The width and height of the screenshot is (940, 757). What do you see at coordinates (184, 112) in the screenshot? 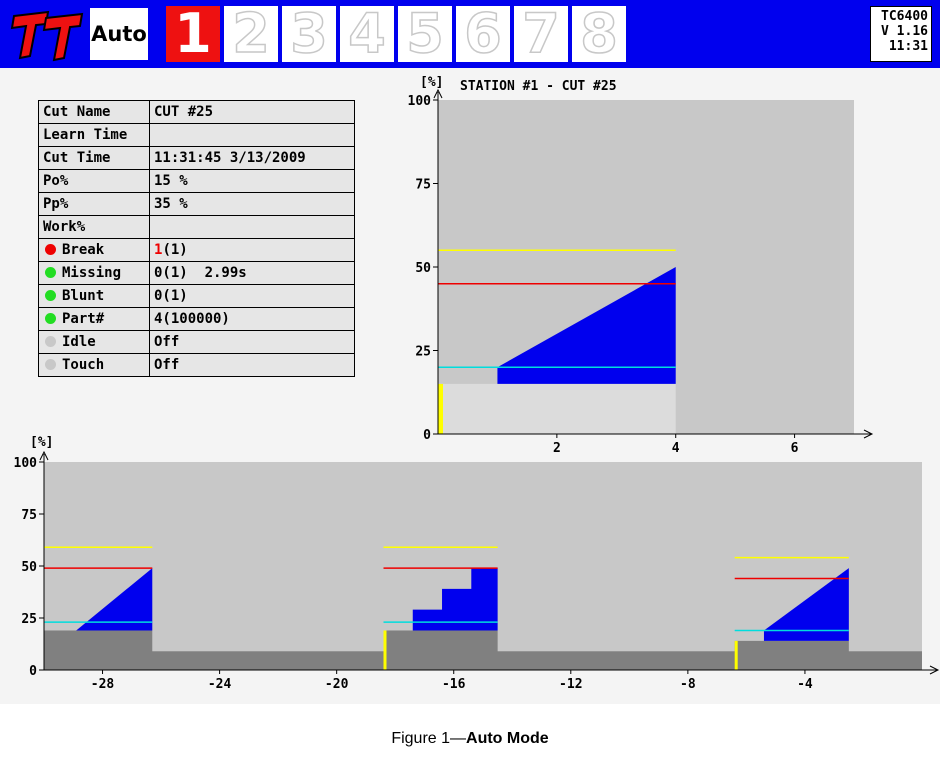
I see `info-value: CUT #25` at bounding box center [184, 112].